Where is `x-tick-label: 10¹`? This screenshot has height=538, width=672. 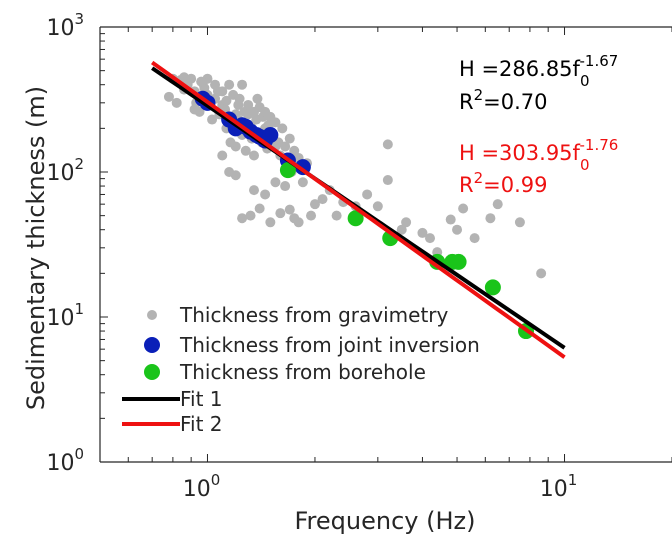 x-tick-label: 10¹ is located at coordinates (559, 486).